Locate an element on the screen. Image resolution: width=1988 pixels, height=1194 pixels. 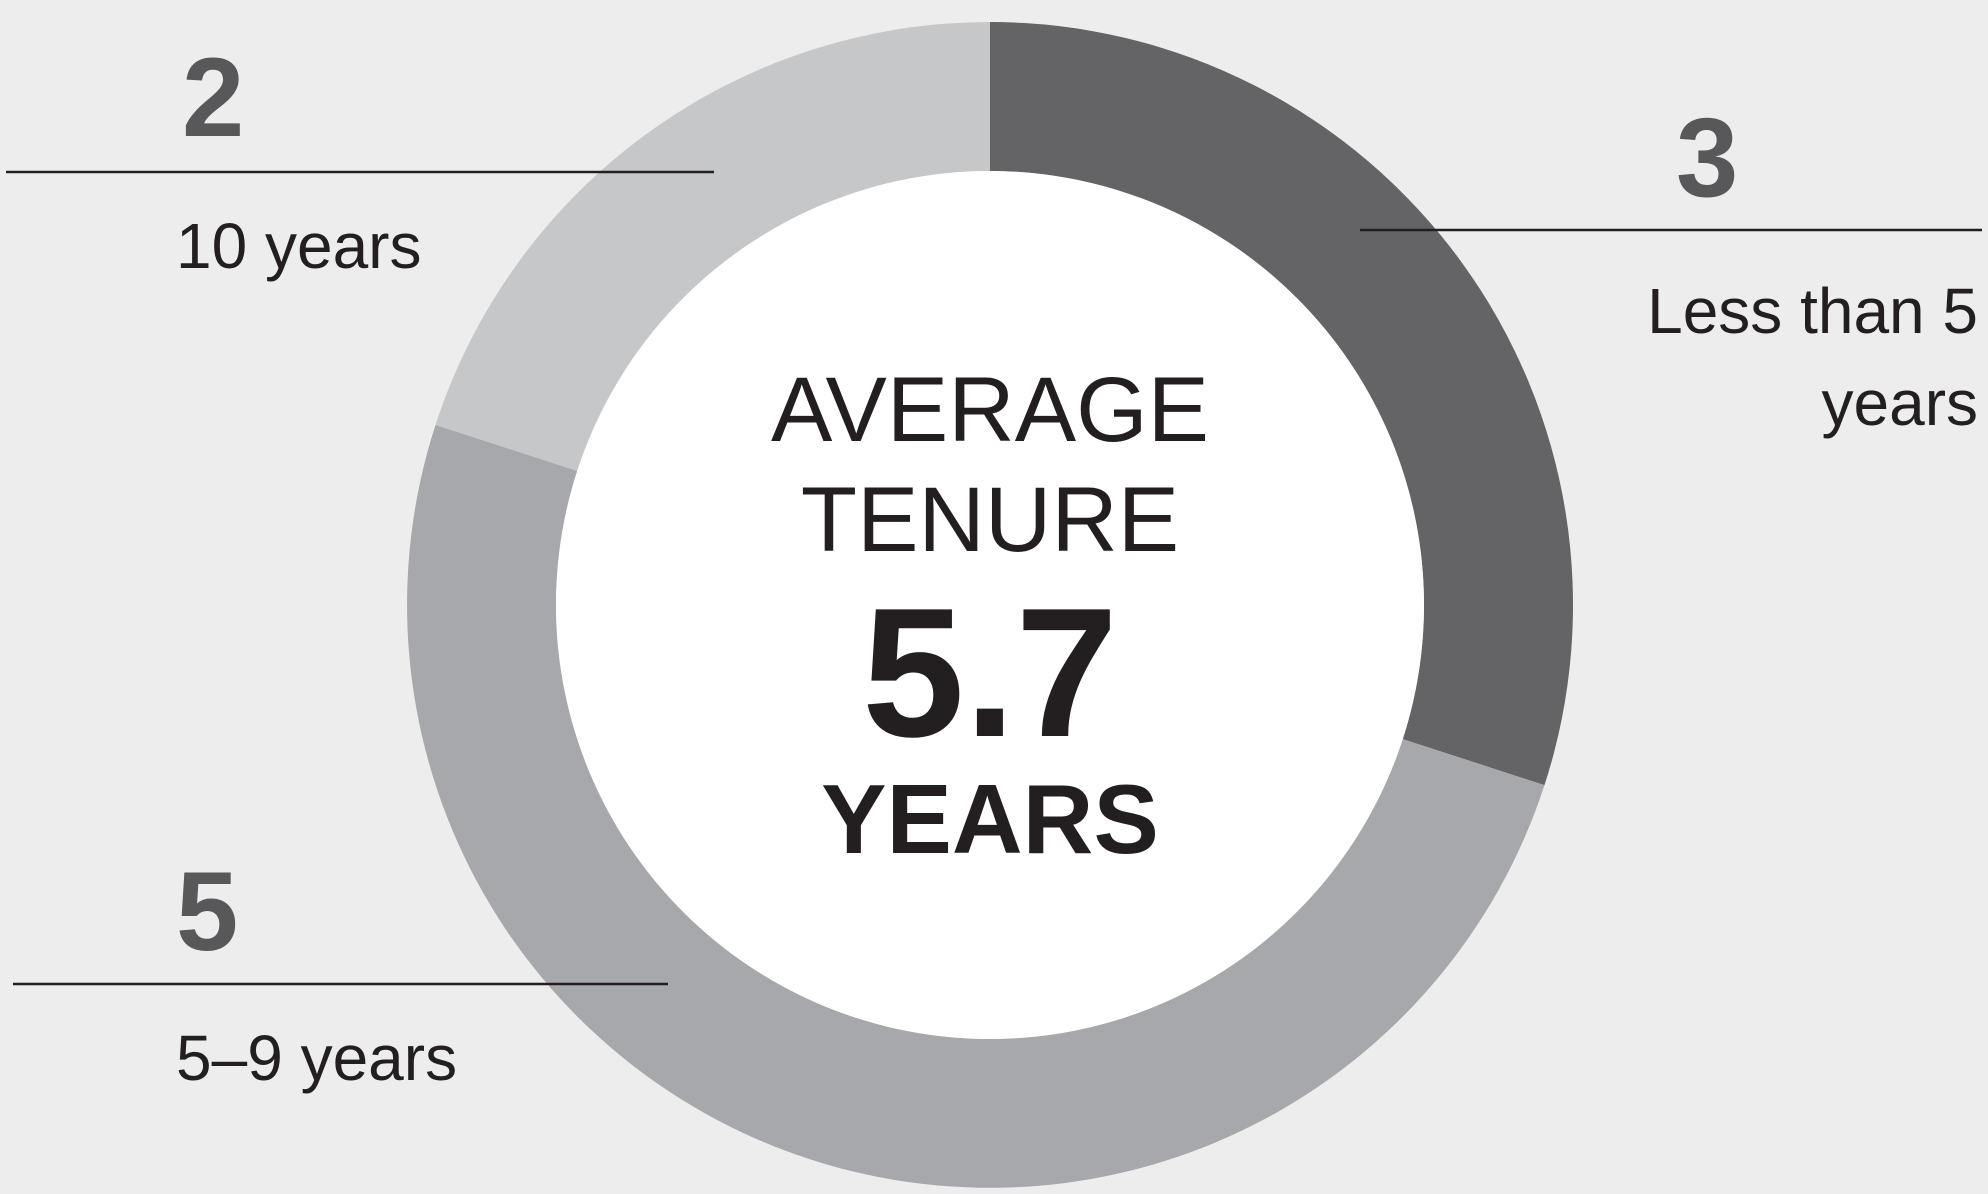
data-label: 3 is located at coordinates (1707, 157).